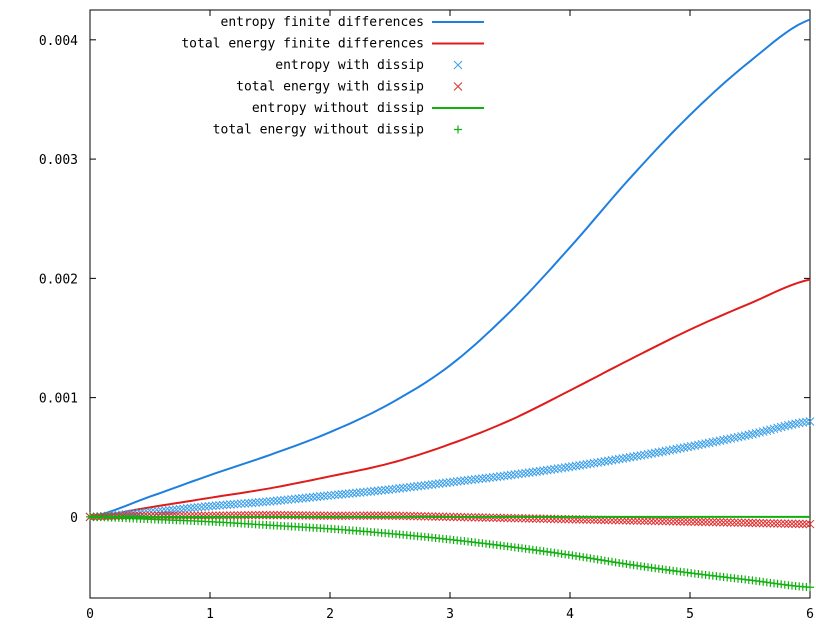 Image resolution: width=816 pixels, height=628 pixels. I want to click on x-tick-label: 3, so click(450, 614).